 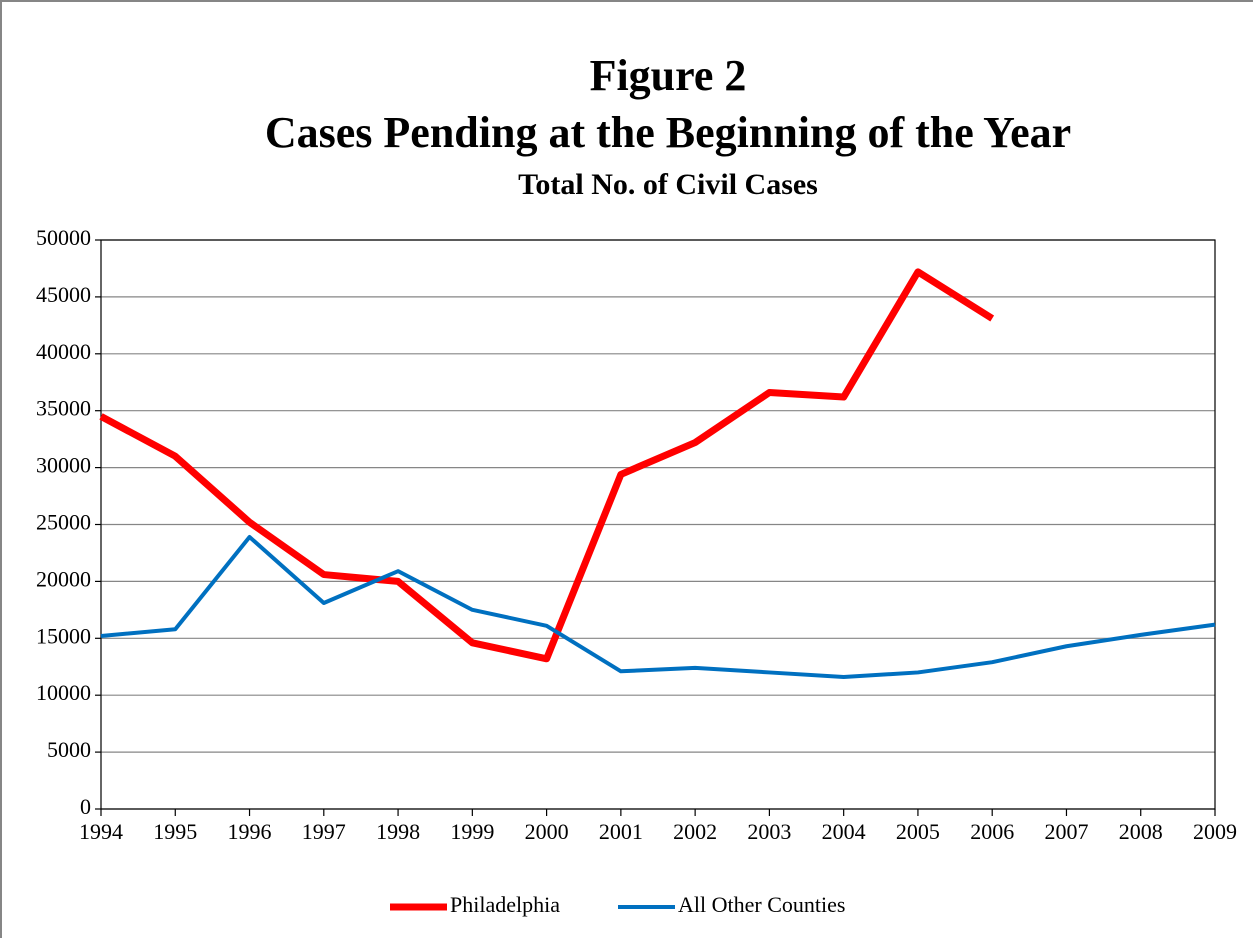 I want to click on y-tick-label: 10000, so click(x=63, y=692).